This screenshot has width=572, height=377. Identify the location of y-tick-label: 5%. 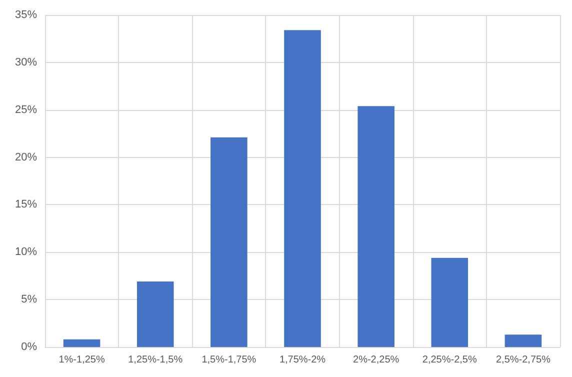
(29, 300).